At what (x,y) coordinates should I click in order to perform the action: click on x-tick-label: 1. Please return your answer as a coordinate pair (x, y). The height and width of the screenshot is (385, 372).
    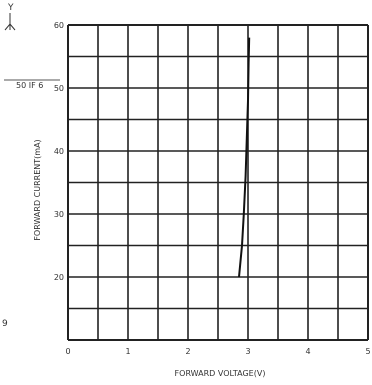
    Looking at the image, I should click on (127, 351).